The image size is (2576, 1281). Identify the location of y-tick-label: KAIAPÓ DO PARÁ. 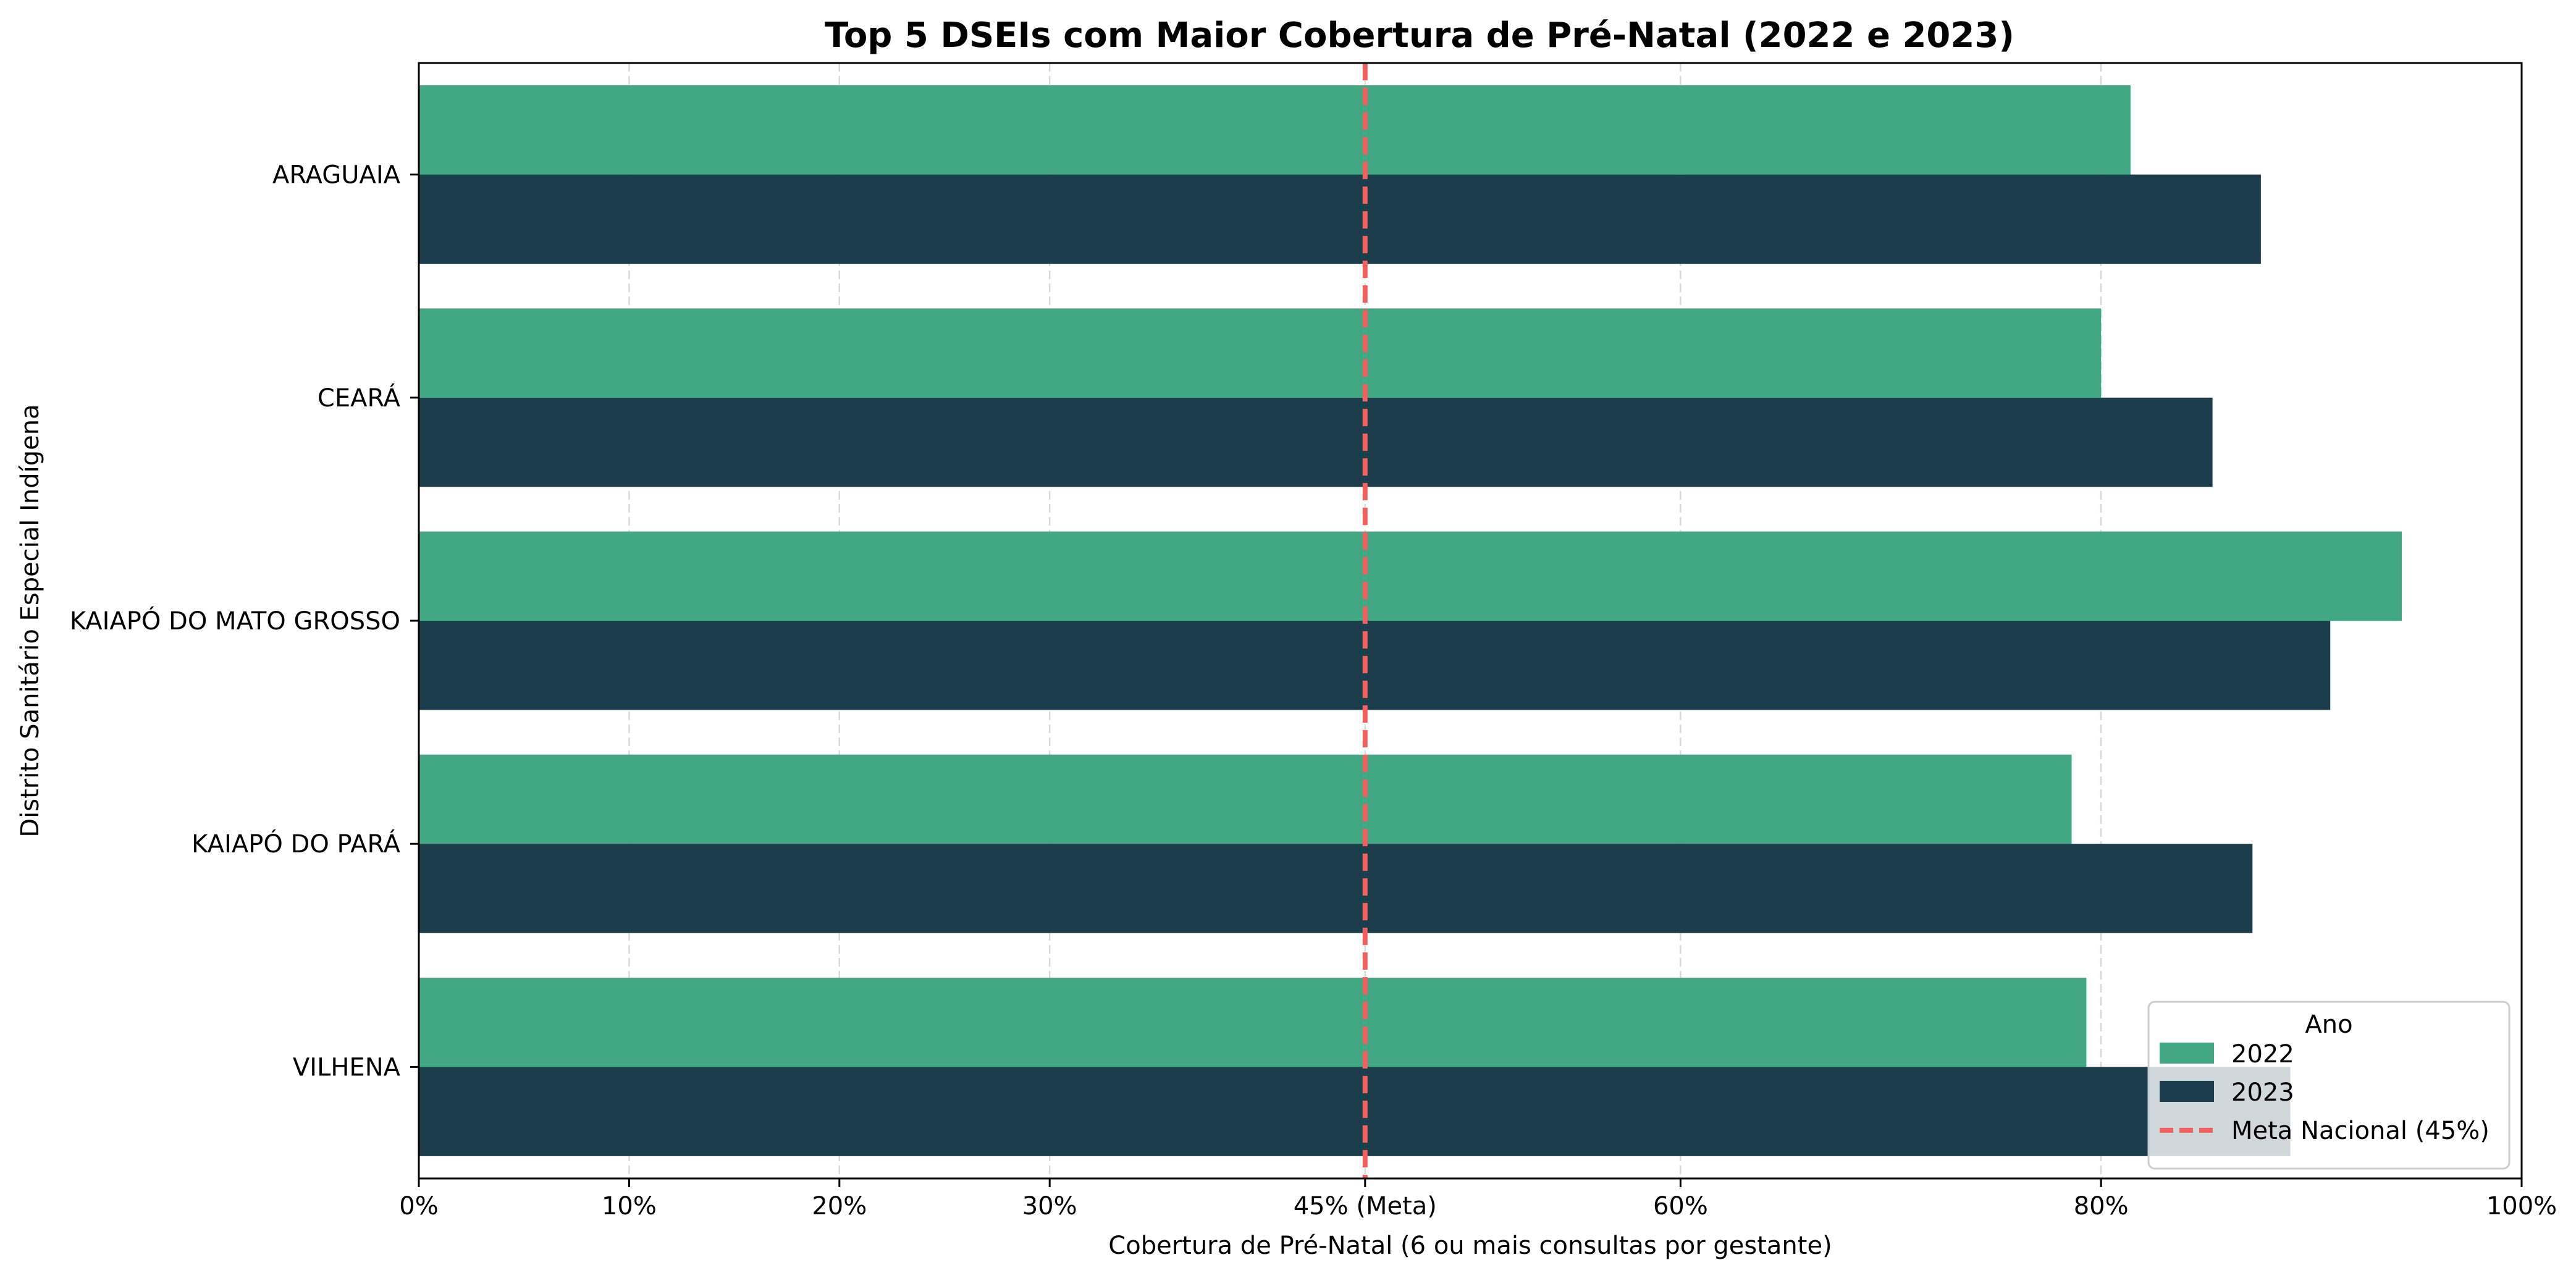
(296, 844).